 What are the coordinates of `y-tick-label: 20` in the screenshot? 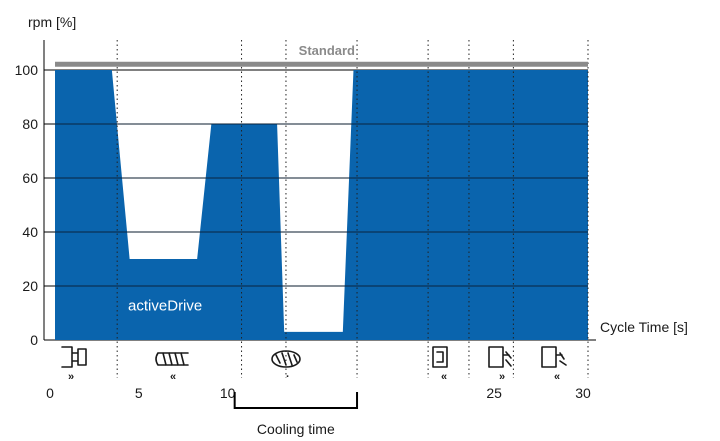 It's located at (30, 286).